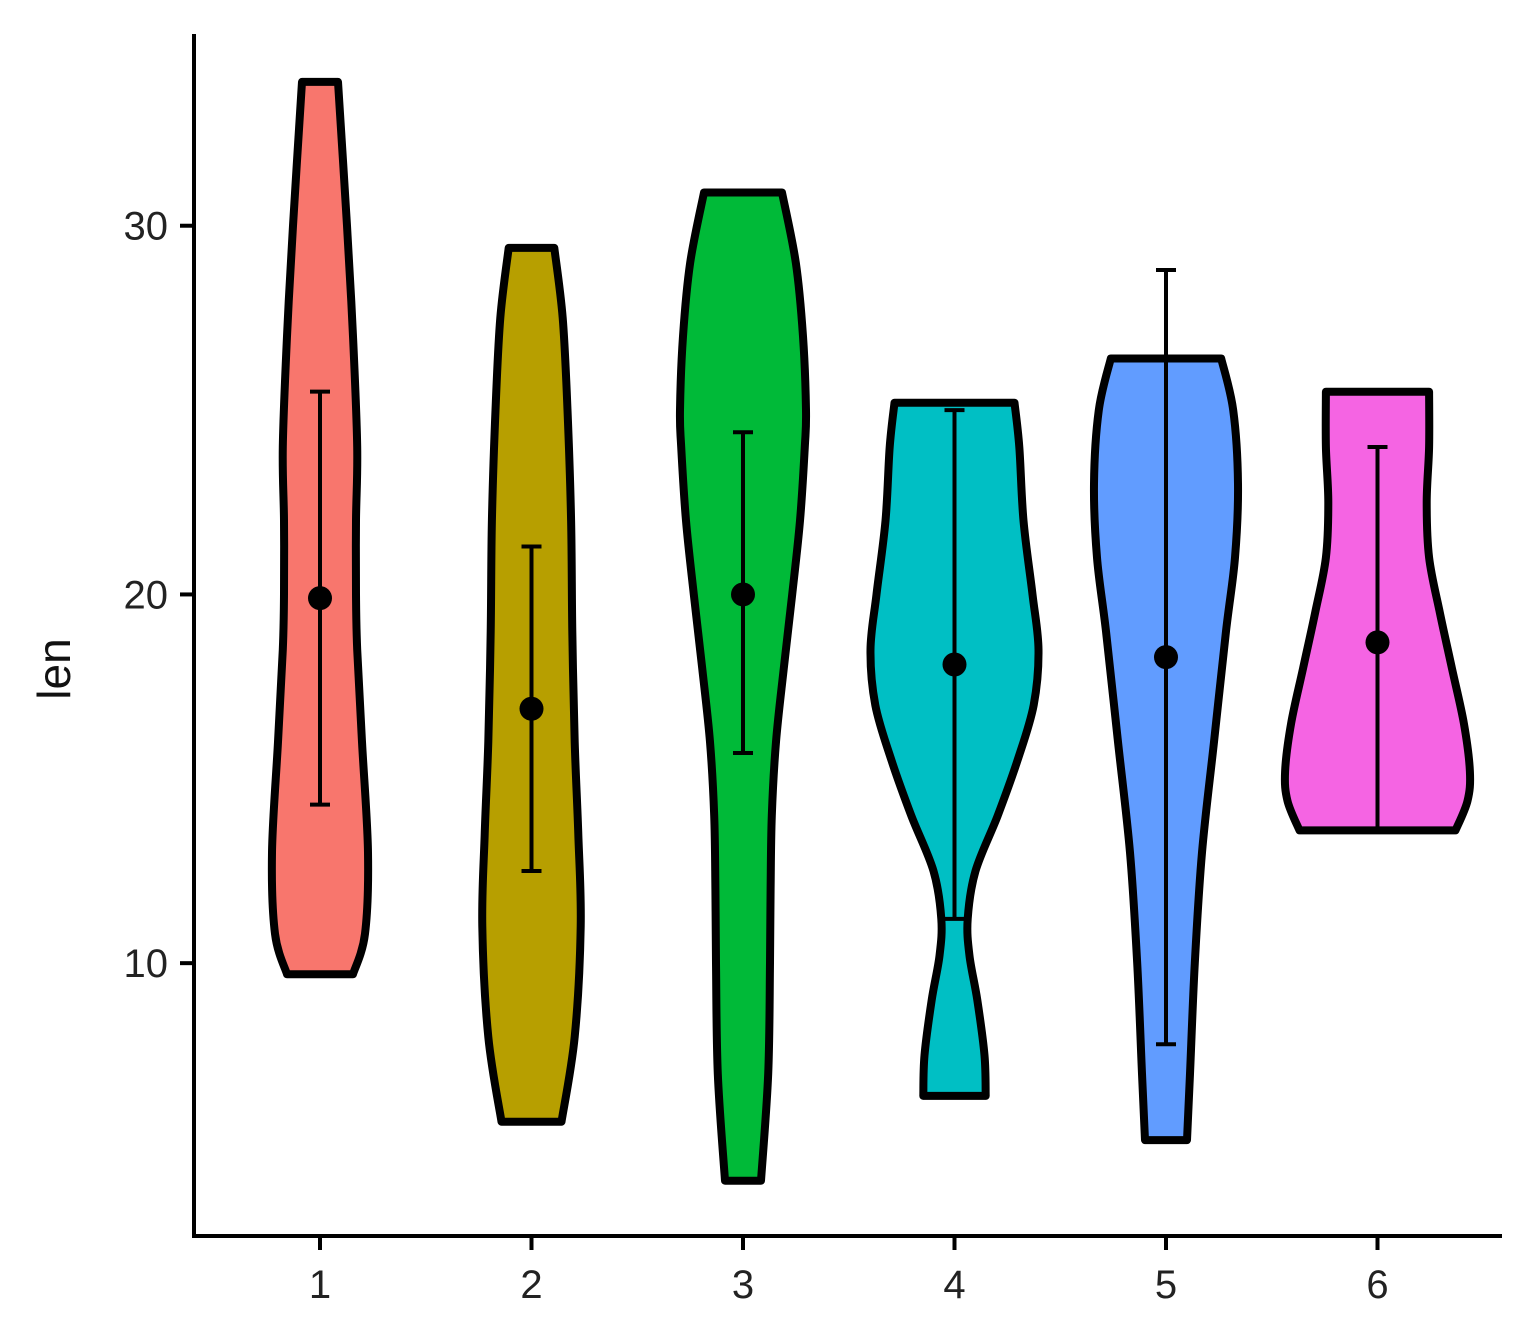 The height and width of the screenshot is (1344, 1536). Describe the element at coordinates (849, 1271) in the screenshot. I see `x-ticks: 1 2 3 4 5 6` at that location.